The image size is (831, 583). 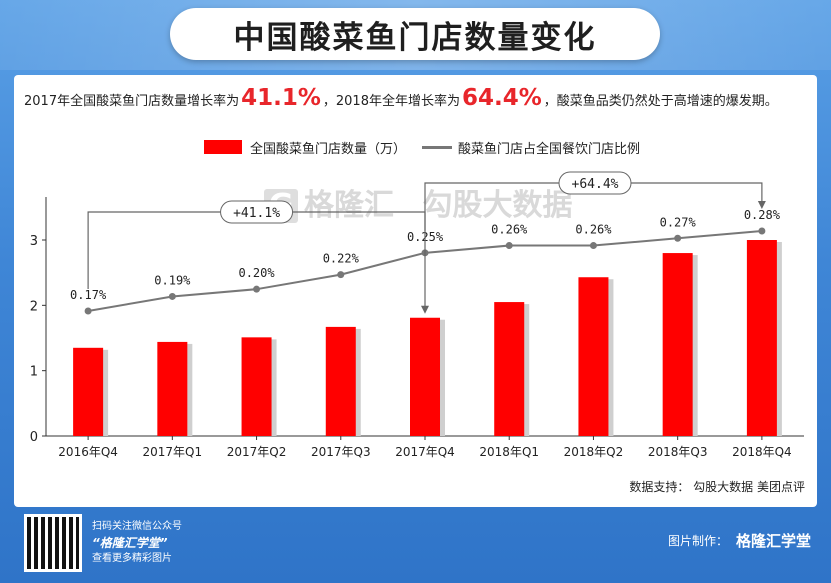 What do you see at coordinates (660, 101) in the screenshot?
I see `summary-text-3: ，酸菜鱼品类仍然处于高增速的爆发期。` at bounding box center [660, 101].